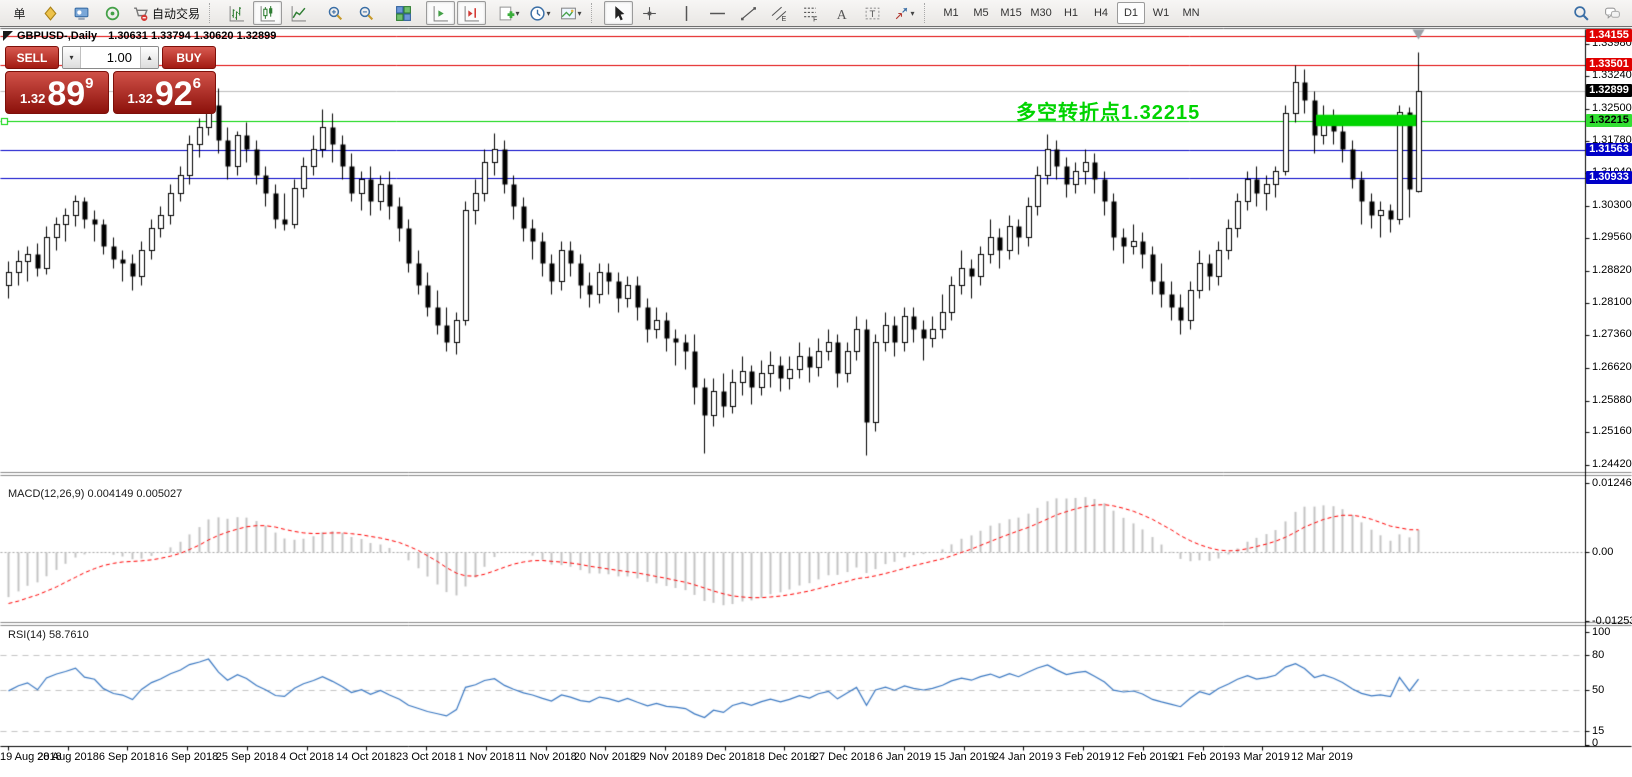 This screenshot has height=777, width=1632. I want to click on sell-button: SELL, so click(32, 57).